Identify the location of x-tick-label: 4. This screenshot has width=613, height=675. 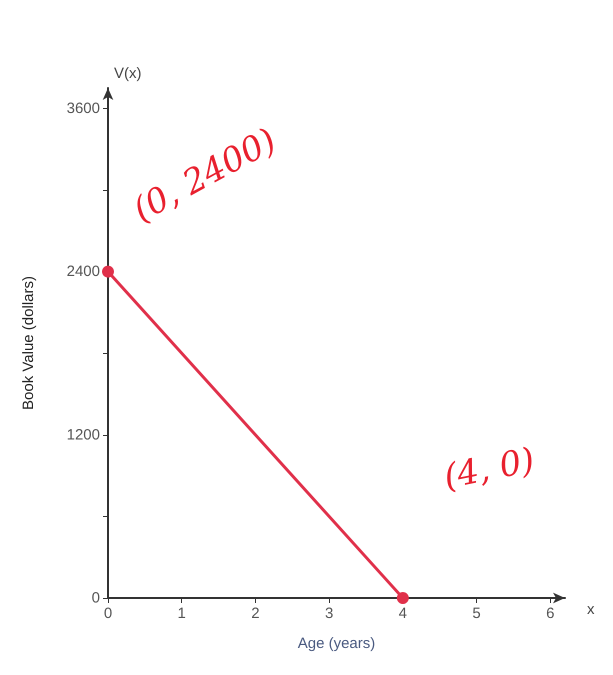
(403, 613).